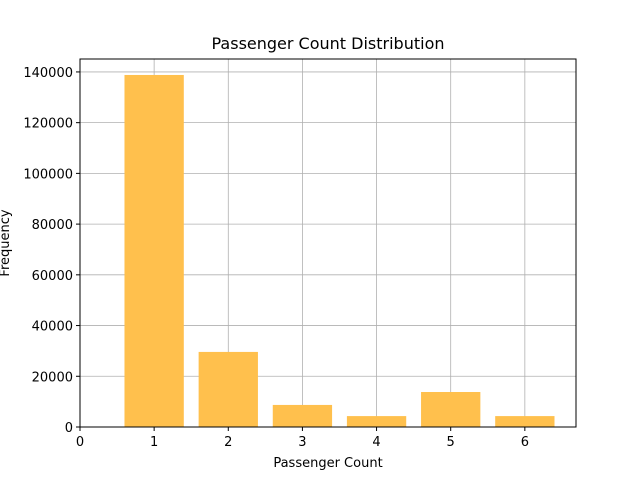  Describe the element at coordinates (48, 124) in the screenshot. I see `y-tick-label: 120000` at that location.